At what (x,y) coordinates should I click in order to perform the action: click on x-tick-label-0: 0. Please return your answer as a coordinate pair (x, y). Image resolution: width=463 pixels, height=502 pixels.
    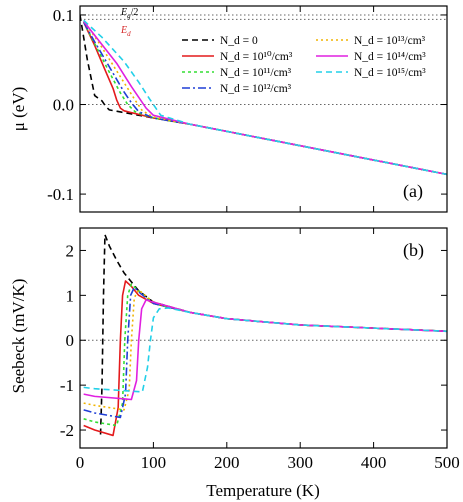
    Looking at the image, I should click on (80, 462).